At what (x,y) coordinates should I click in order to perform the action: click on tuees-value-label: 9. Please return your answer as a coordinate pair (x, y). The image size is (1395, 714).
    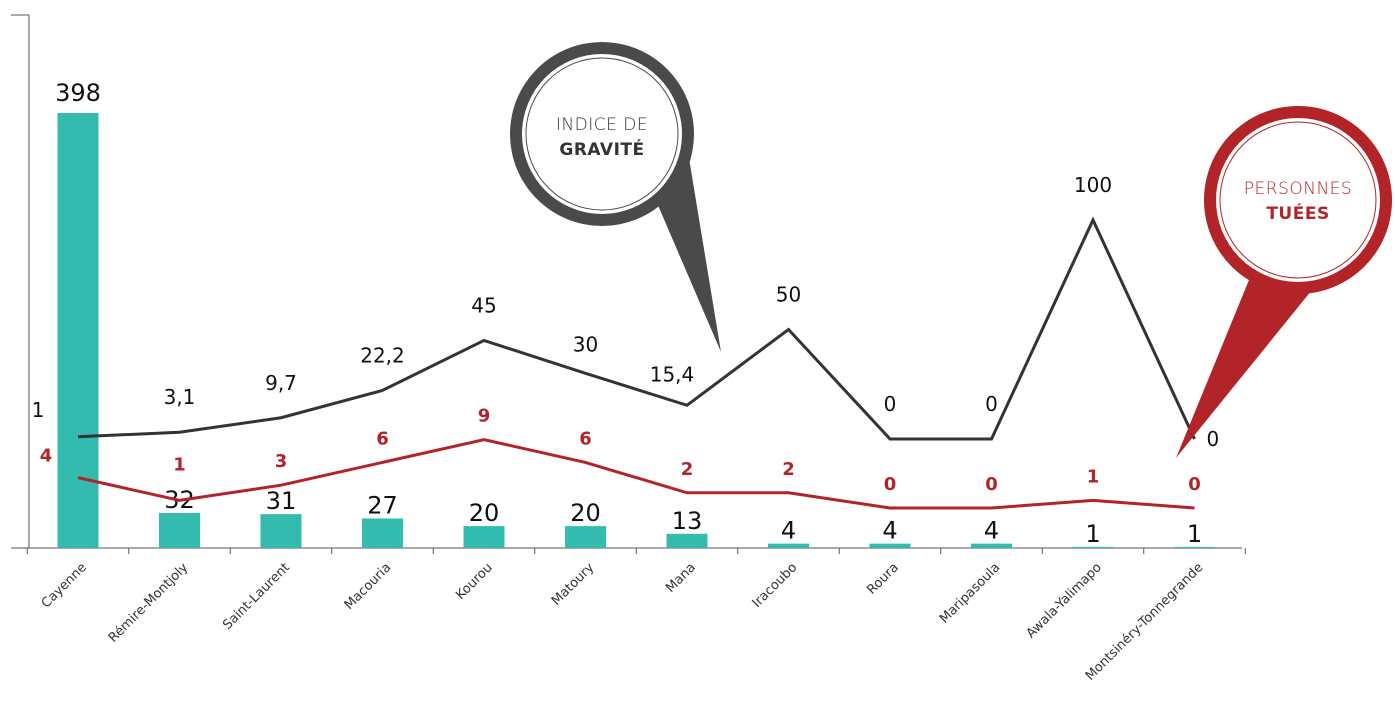
    Looking at the image, I should click on (484, 416).